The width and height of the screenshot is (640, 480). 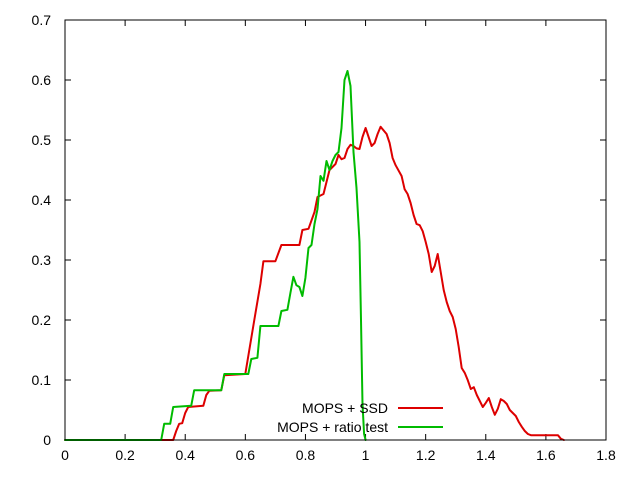 What do you see at coordinates (42, 380) in the screenshot?
I see `y-tick-label: 0.1` at bounding box center [42, 380].